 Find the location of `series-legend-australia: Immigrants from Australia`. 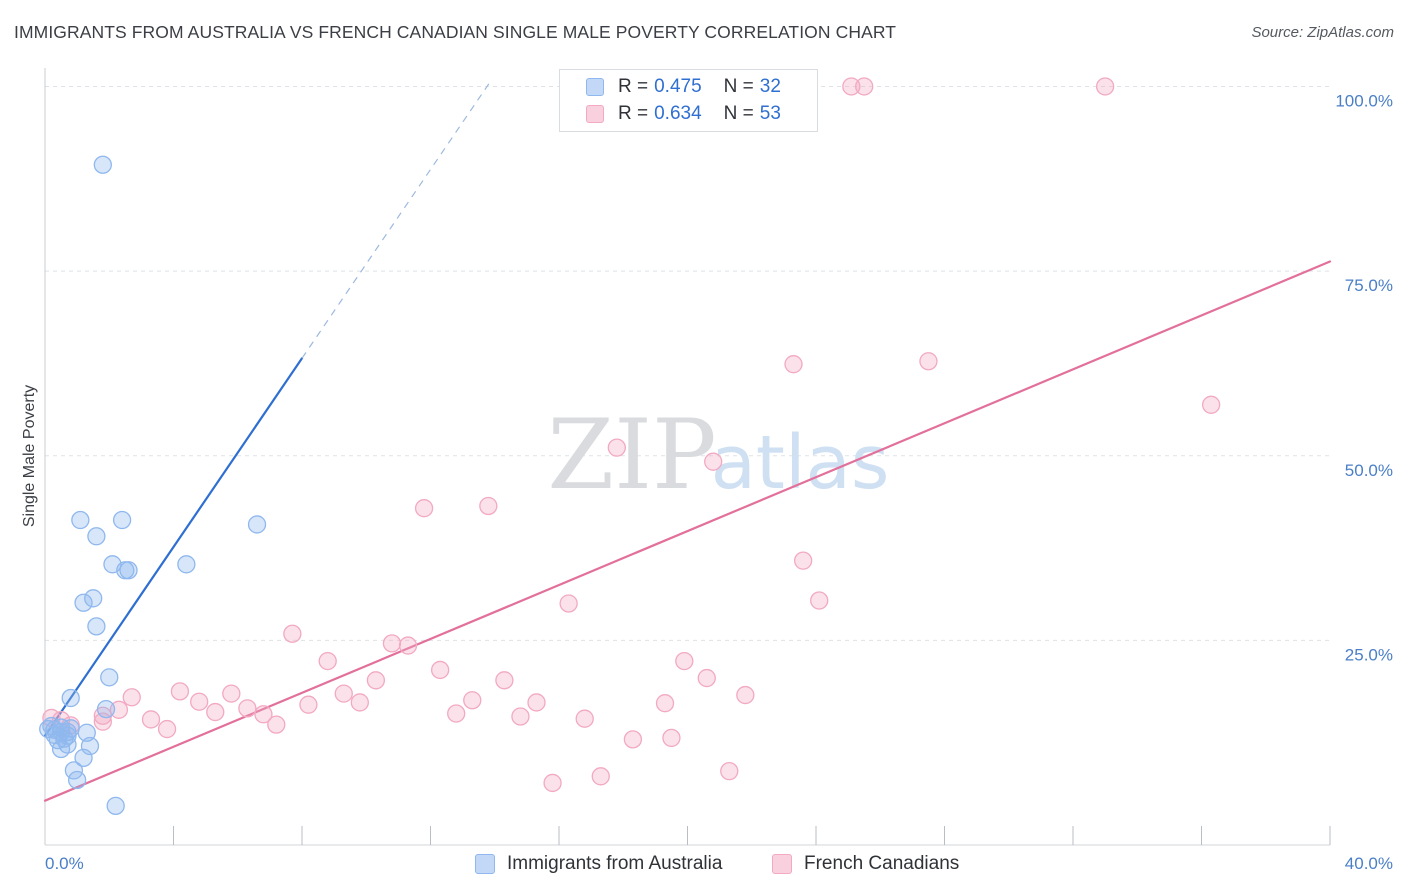

series-legend-australia: Immigrants from Australia is located at coordinates (598, 864).